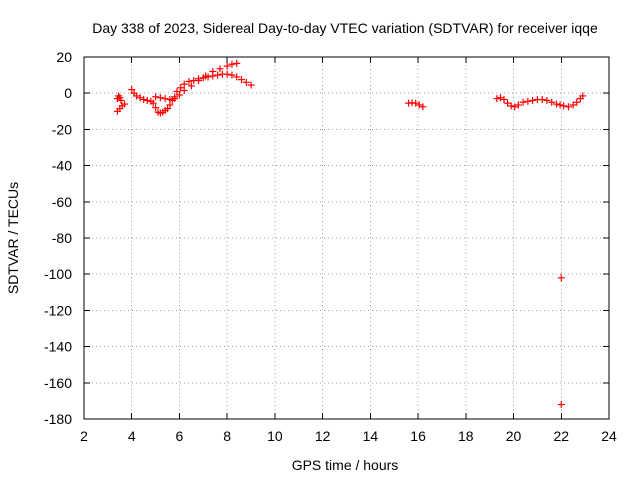 The image size is (640, 480). I want to click on y-tick-label: -120, so click(58, 310).